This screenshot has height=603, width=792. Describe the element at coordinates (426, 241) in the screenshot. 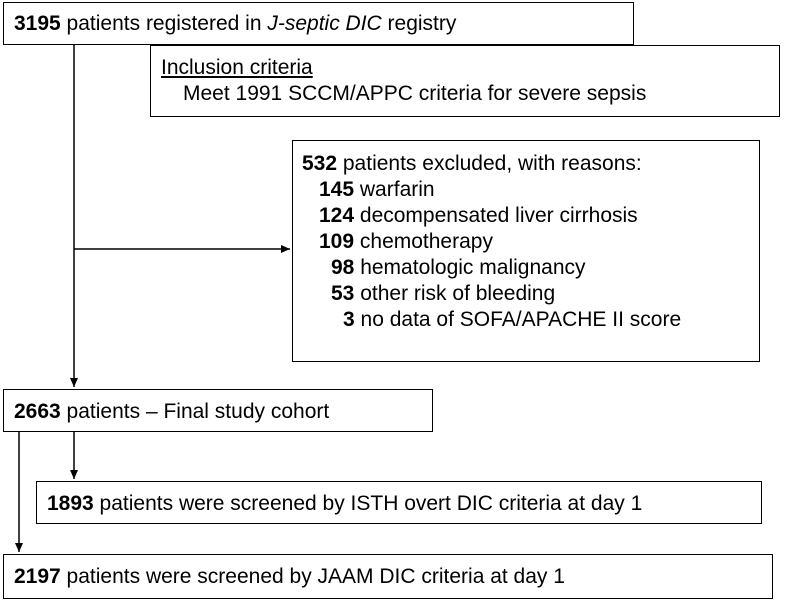

I see `exclusion-reason-label: chemotherapy` at that location.